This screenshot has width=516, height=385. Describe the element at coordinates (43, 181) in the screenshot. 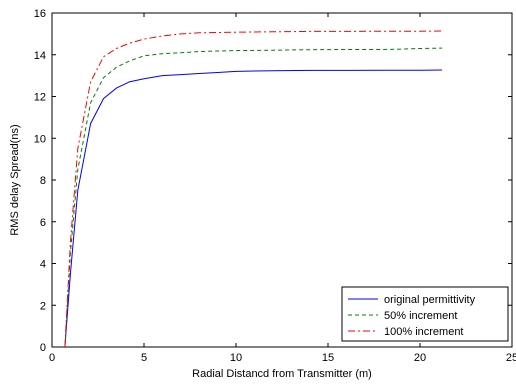

I see `y-tick-label: 8` at that location.